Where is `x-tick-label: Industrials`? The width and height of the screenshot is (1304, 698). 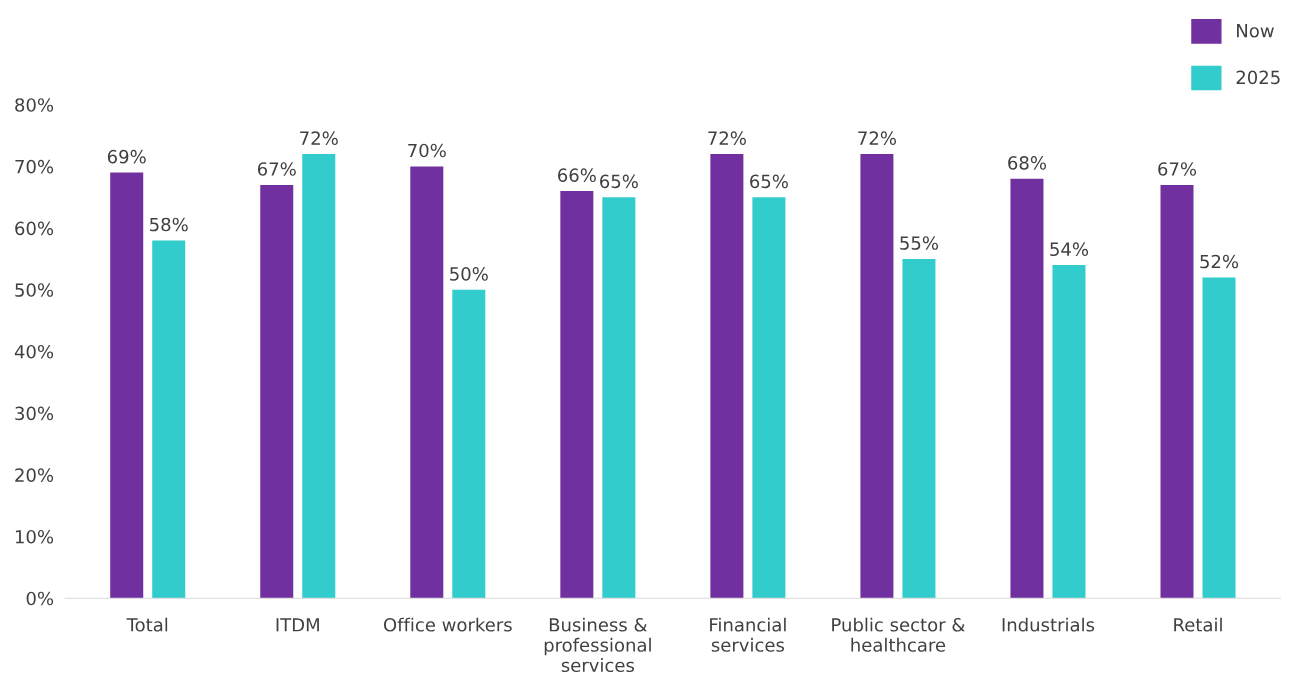 x-tick-label: Industrials is located at coordinates (1048, 624).